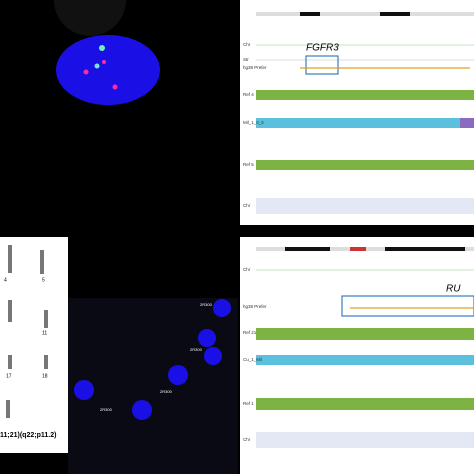  Describe the element at coordinates (252, 359) in the screenshot. I see `track-label: Cu_1_Mil` at that location.